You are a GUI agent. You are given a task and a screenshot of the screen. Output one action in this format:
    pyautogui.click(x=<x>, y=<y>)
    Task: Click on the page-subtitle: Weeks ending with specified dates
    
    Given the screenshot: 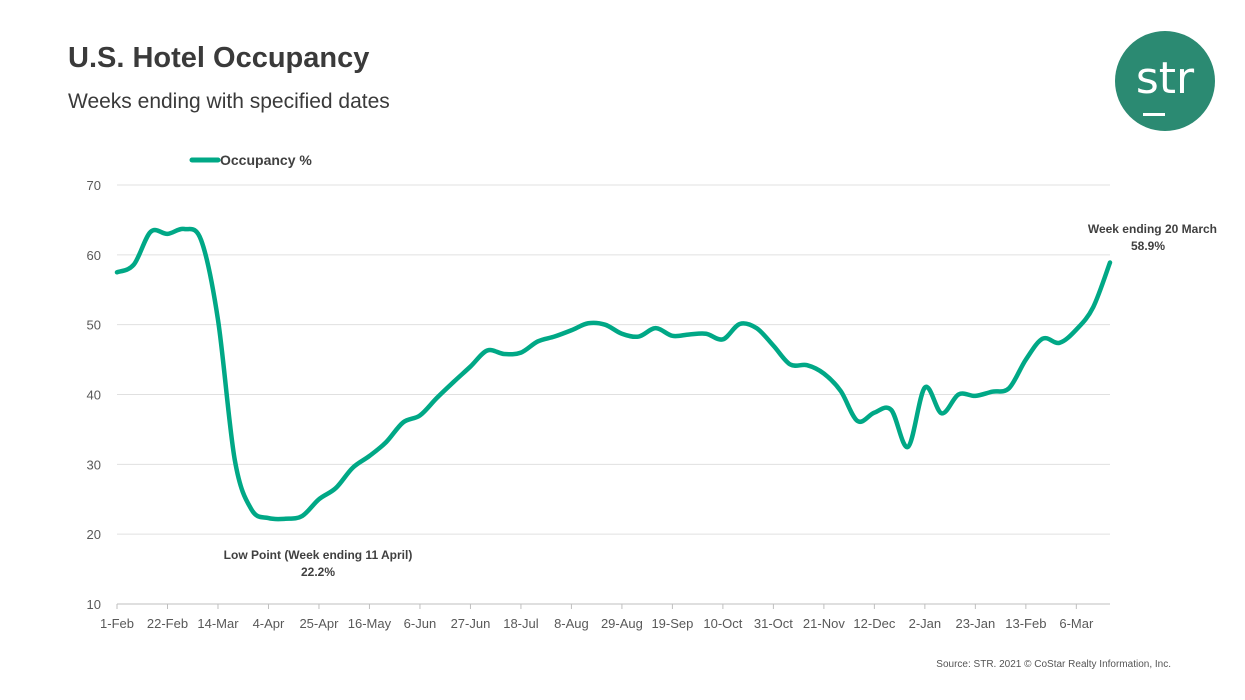 What is the action you would take?
    pyautogui.click(x=229, y=101)
    